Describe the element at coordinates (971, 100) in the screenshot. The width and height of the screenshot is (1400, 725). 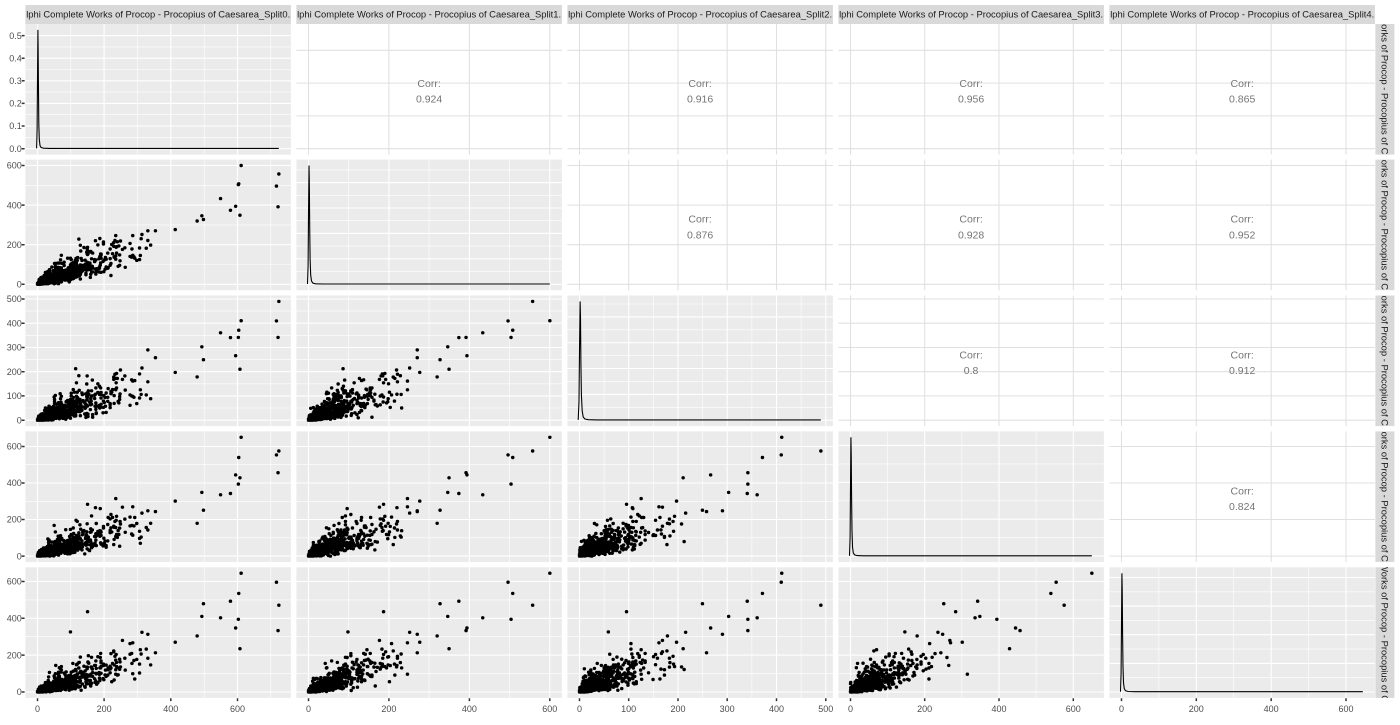
I see `svg-text: 0.956` at that location.